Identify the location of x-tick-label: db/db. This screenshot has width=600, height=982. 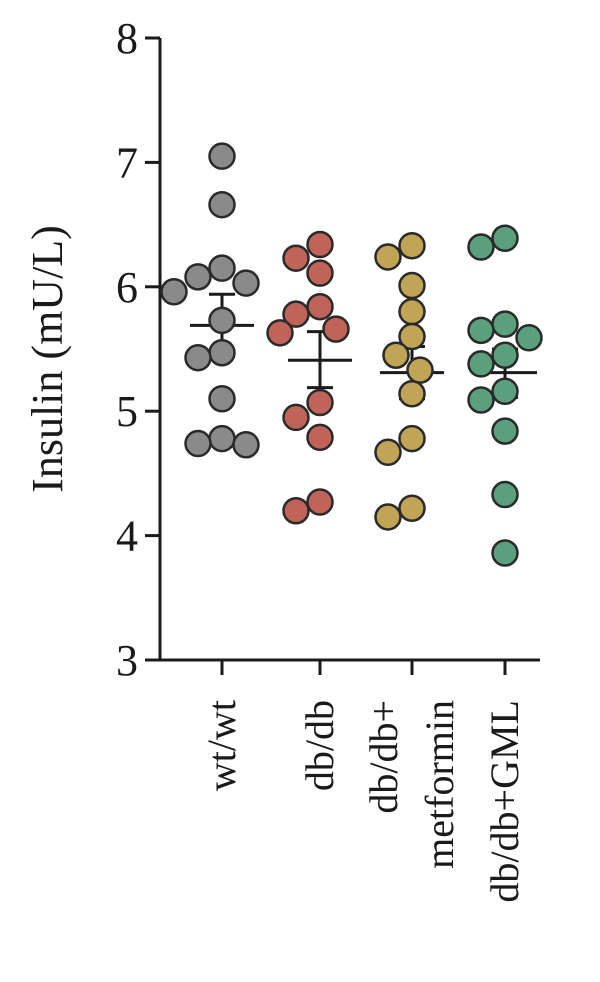
(319, 745).